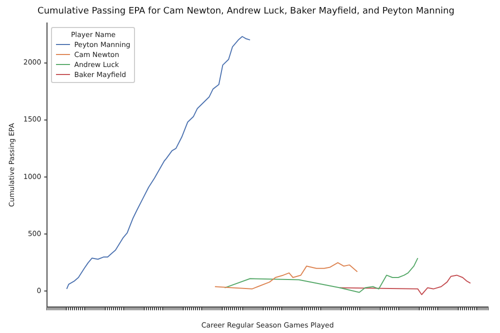  I want to click on chart-title: Cumulative Passing EPA for Cam Newton, Andrew Luck, Baker Mayfield, and Peyton Manning, so click(246, 11).